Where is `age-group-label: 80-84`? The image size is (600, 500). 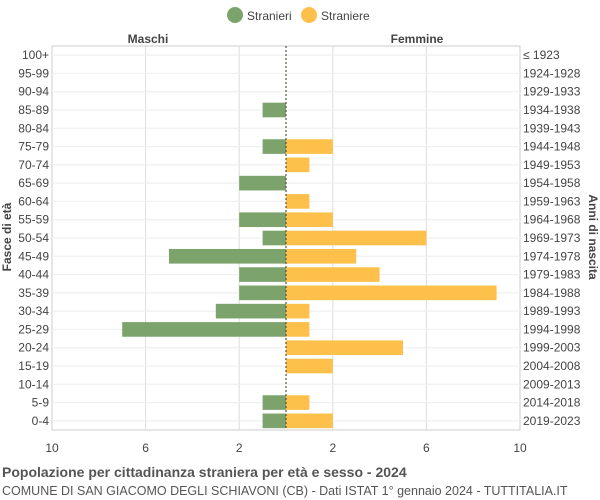
age-group-label: 80-84 is located at coordinates (33, 128).